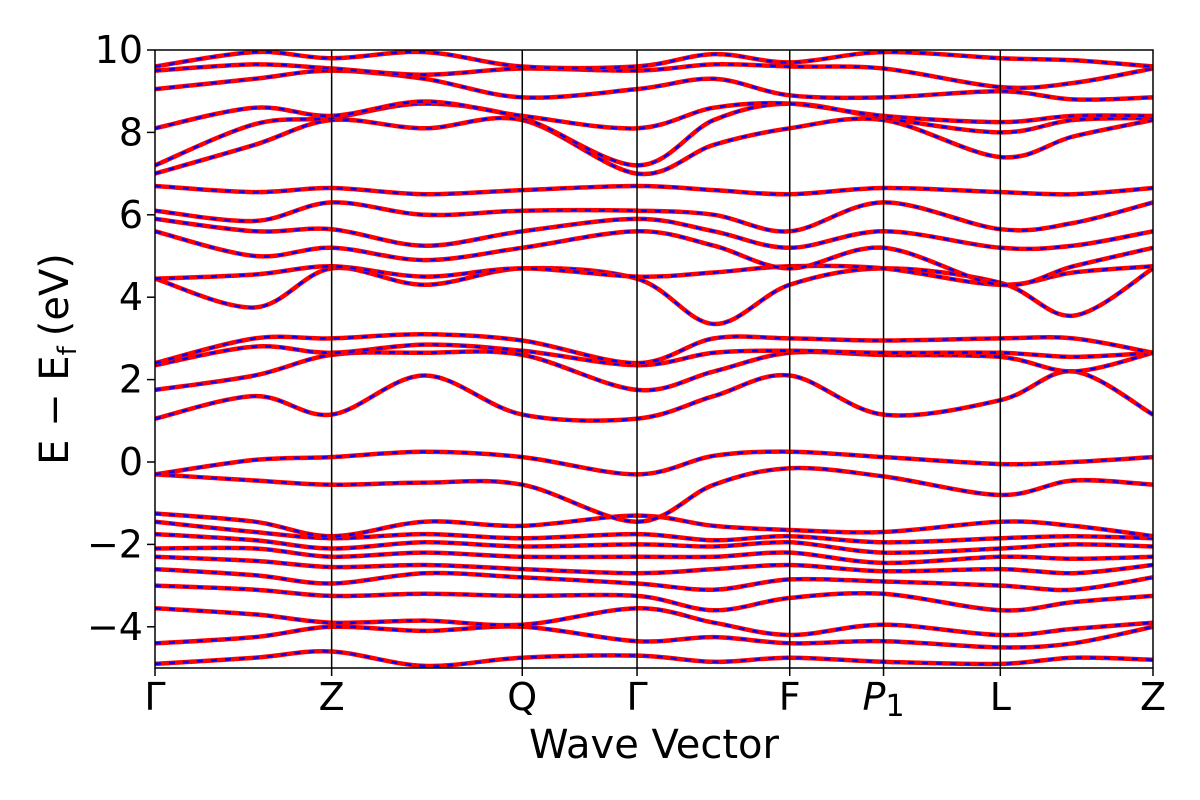  I want to click on band-11-dashed, so click(654, 494).